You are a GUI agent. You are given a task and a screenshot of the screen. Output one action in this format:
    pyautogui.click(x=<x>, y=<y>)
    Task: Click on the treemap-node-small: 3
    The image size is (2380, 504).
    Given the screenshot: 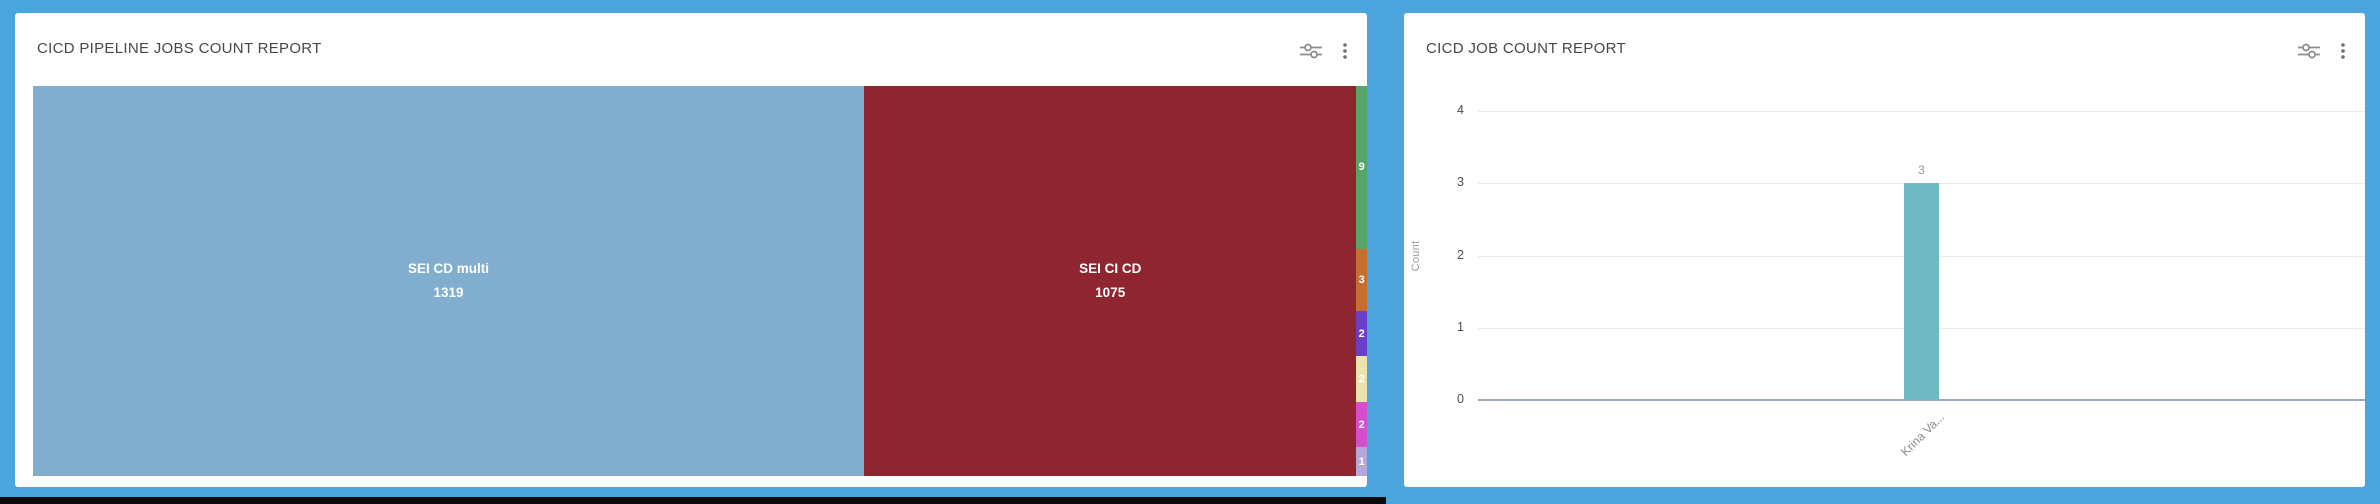 What is the action you would take?
    pyautogui.click(x=1361, y=279)
    